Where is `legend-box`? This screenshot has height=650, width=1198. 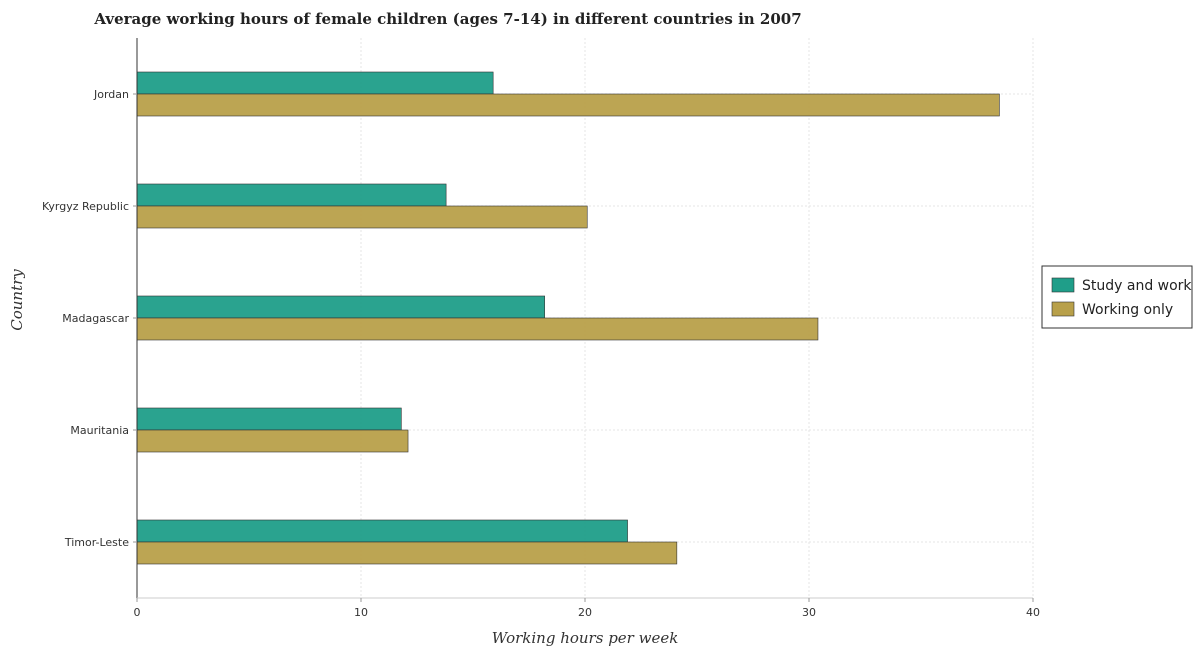 legend-box is located at coordinates (1117, 297).